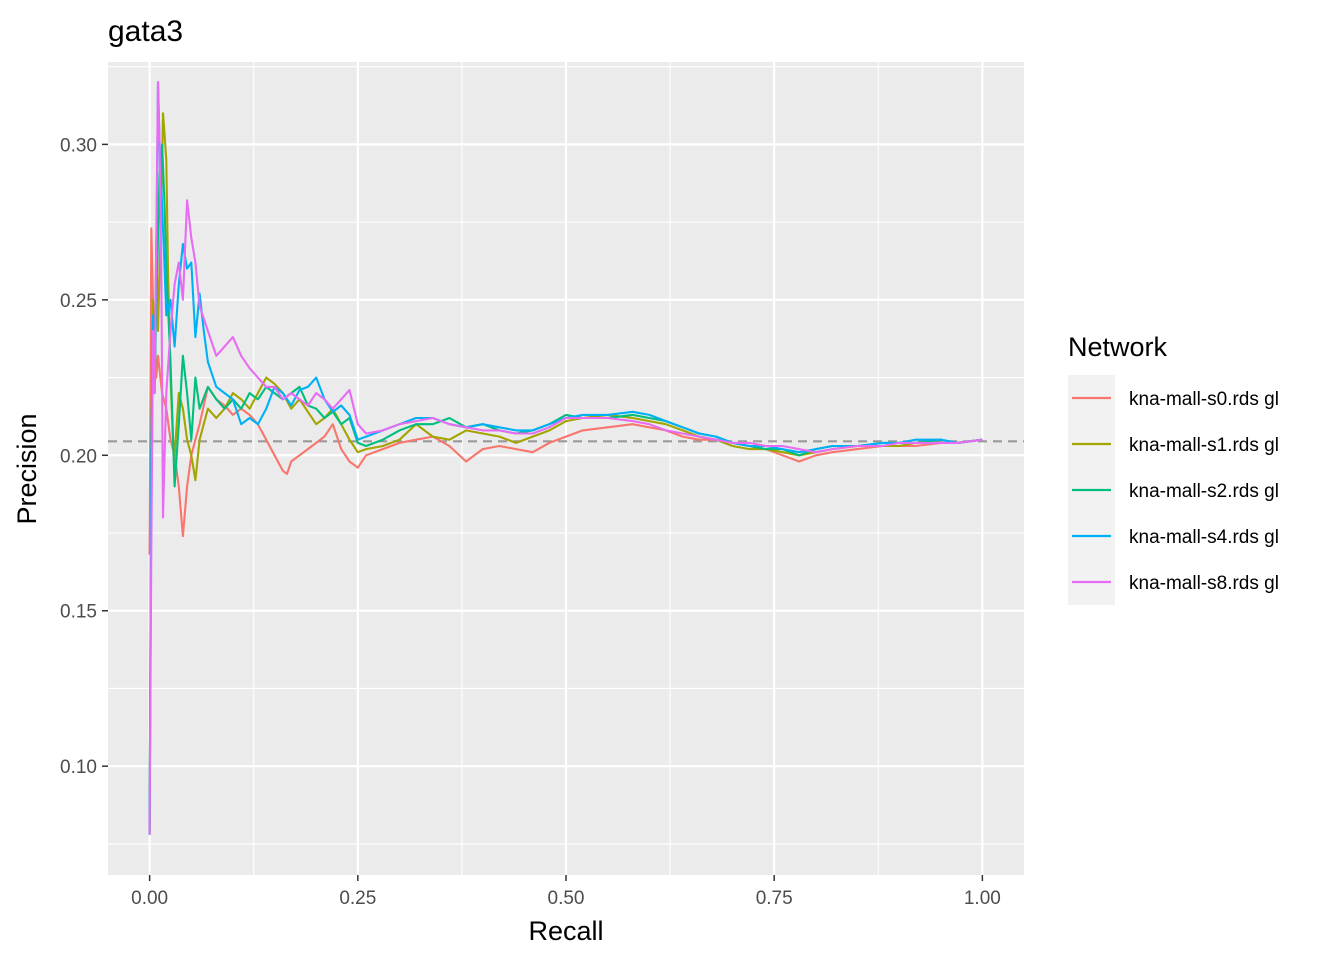 This screenshot has height=960, width=1344. I want to click on x-tick-label: 0.25, so click(357, 898).